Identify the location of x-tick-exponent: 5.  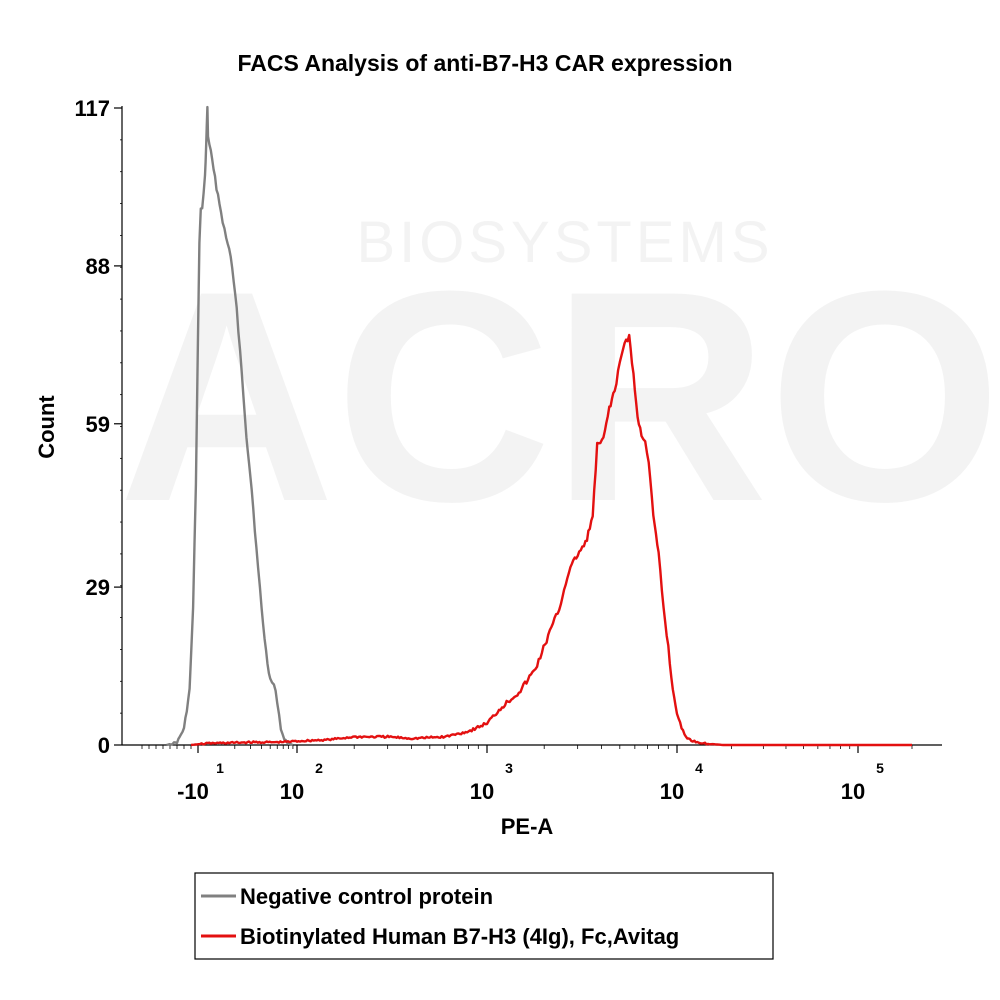
(880, 768).